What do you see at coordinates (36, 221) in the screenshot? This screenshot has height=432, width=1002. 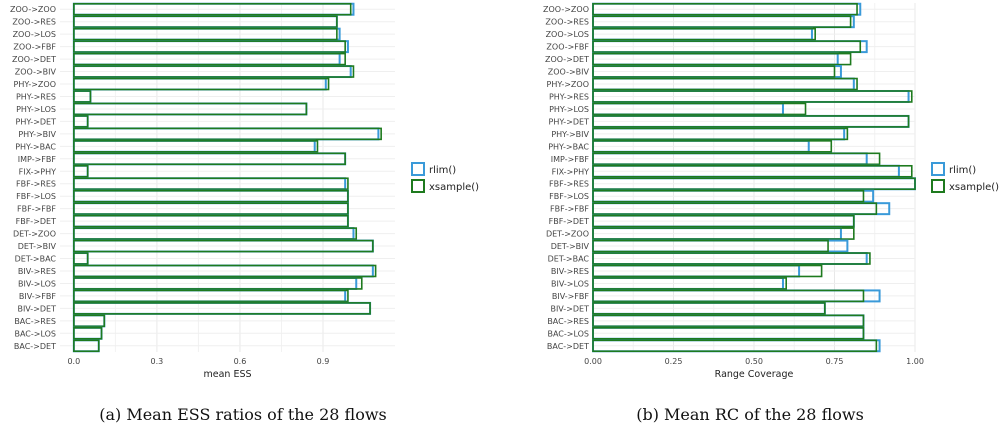 I see `y-tick-label: FBF->DET` at bounding box center [36, 221].